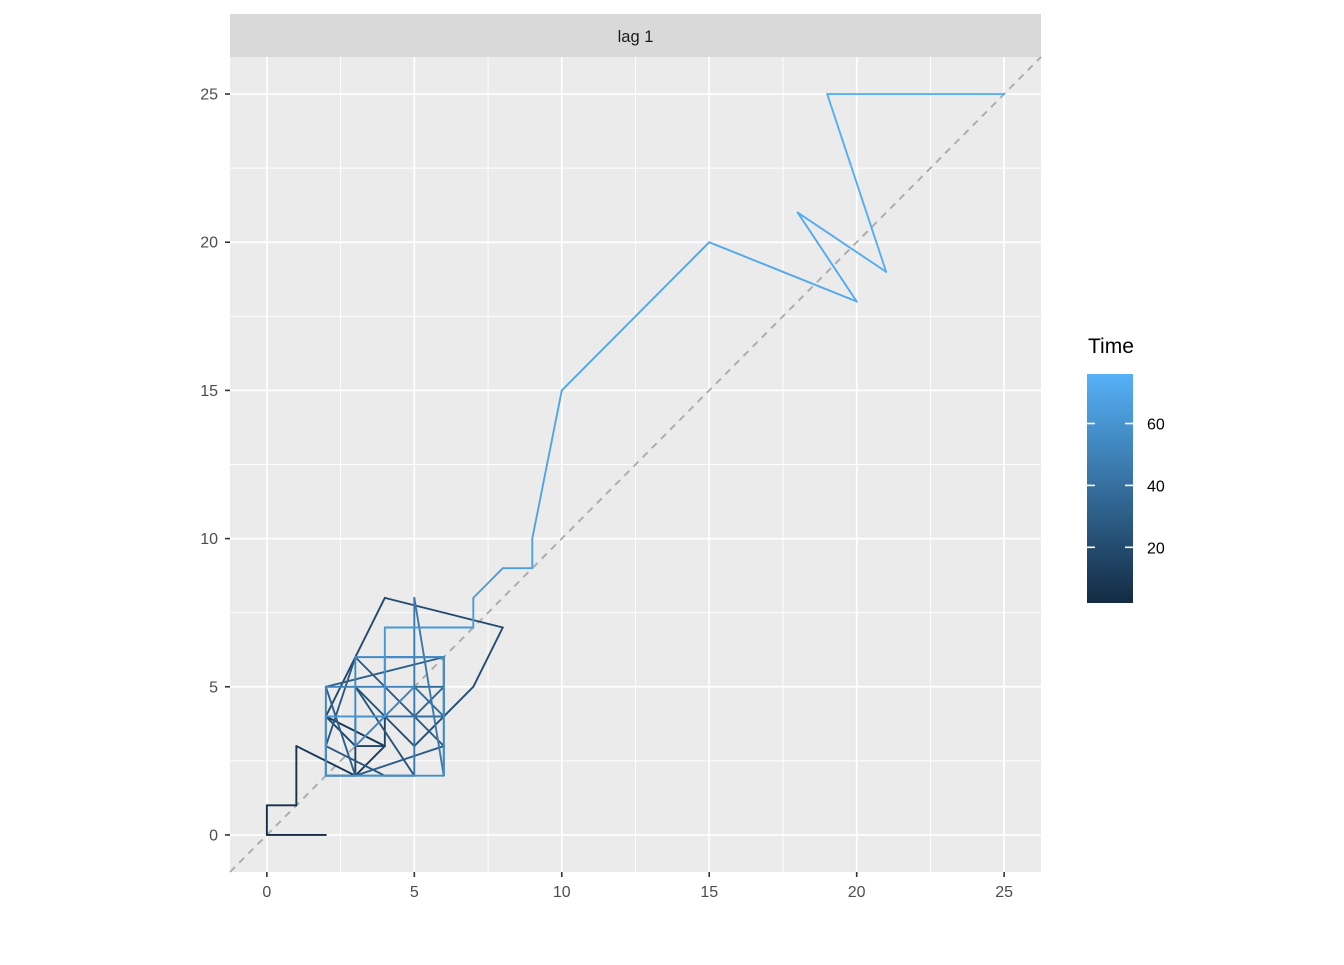  I want to click on y-tick-label: 5, so click(213, 687).